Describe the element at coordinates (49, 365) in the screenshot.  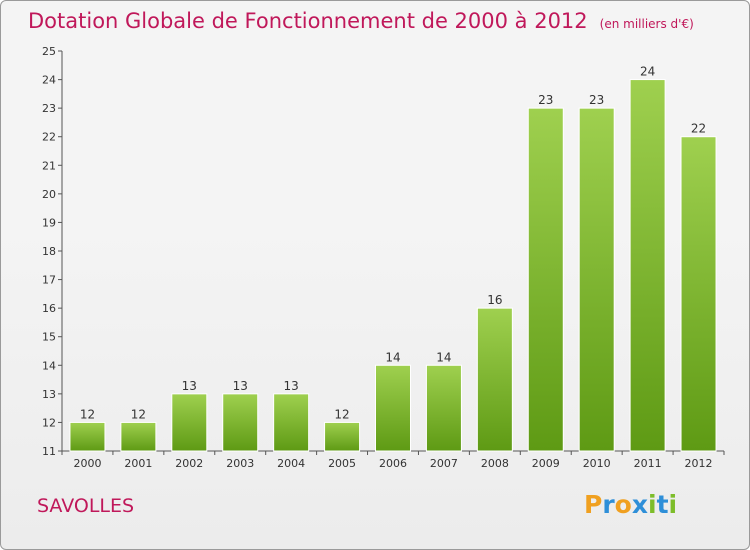
I see `y-tick-label: 14` at that location.